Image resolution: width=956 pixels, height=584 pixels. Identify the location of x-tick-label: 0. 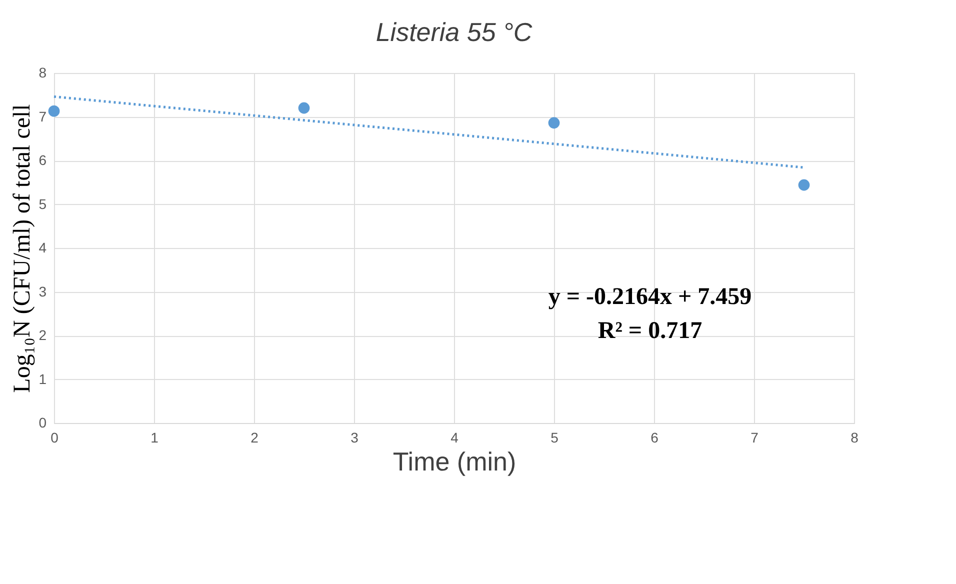
(54, 438).